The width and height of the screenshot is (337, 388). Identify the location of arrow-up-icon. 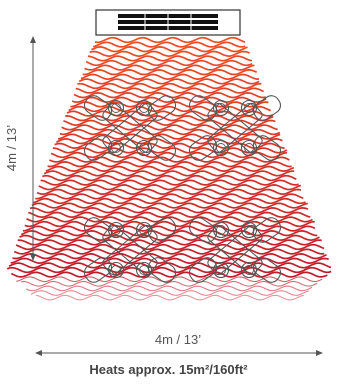
(33, 39).